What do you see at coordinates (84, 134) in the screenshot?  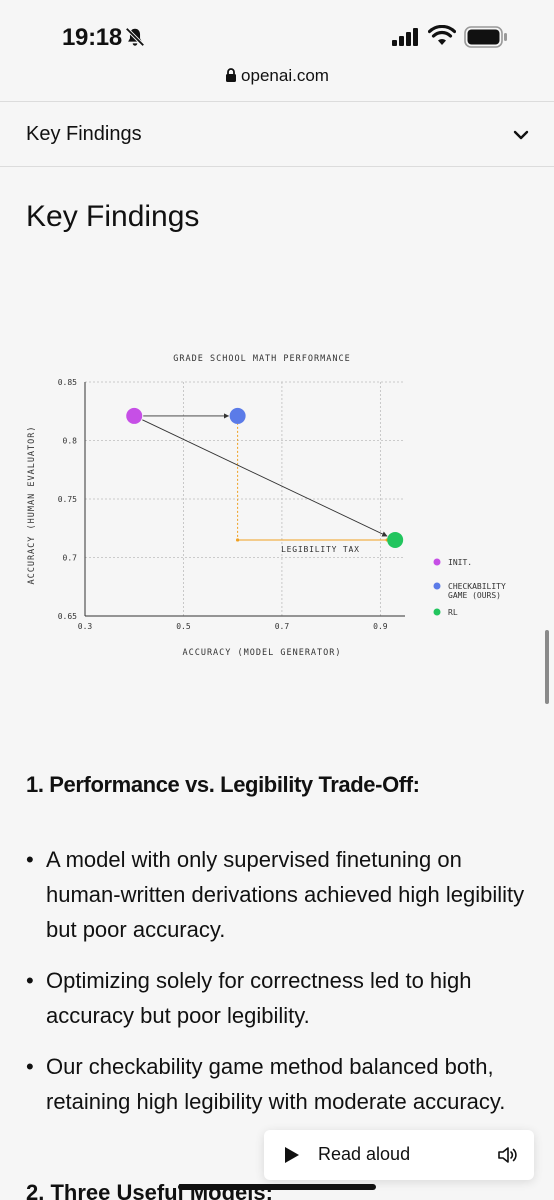 I see `toc-label: Key Findings` at bounding box center [84, 134].